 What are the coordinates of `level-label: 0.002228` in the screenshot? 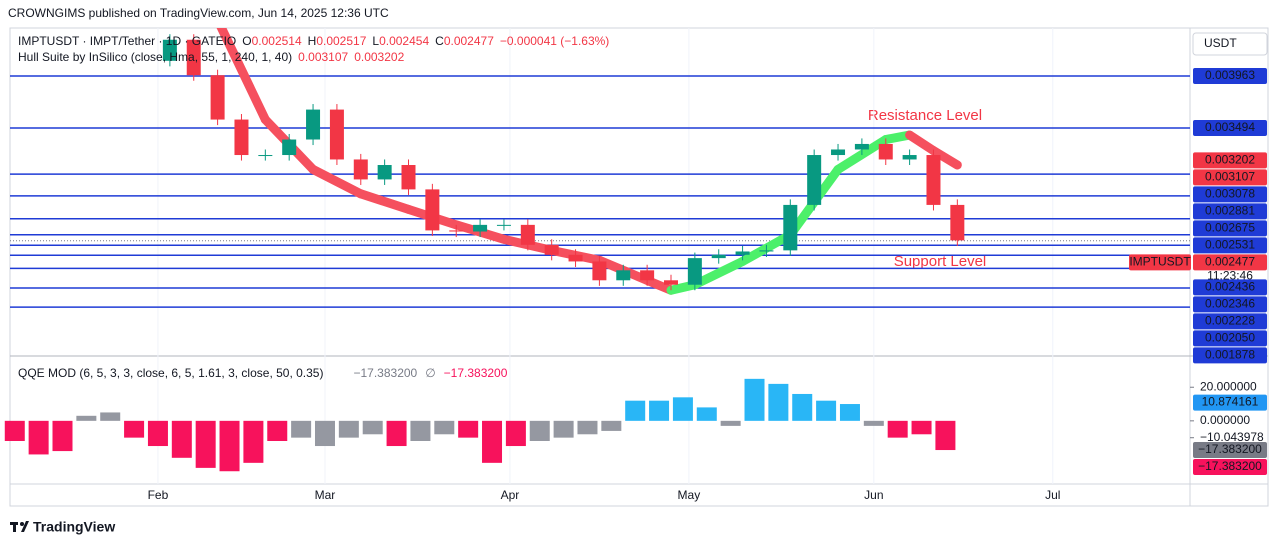 It's located at (1230, 321).